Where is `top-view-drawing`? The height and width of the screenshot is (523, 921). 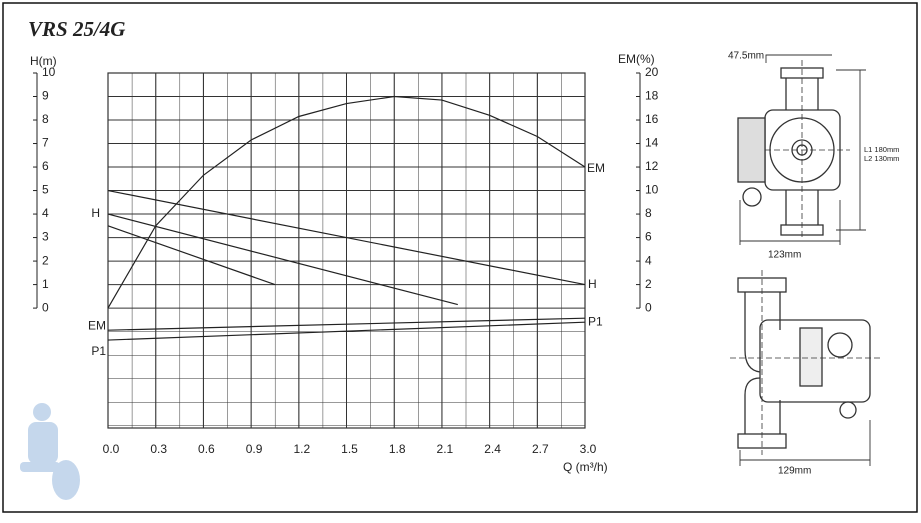 top-view-drawing is located at coordinates (801, 149).